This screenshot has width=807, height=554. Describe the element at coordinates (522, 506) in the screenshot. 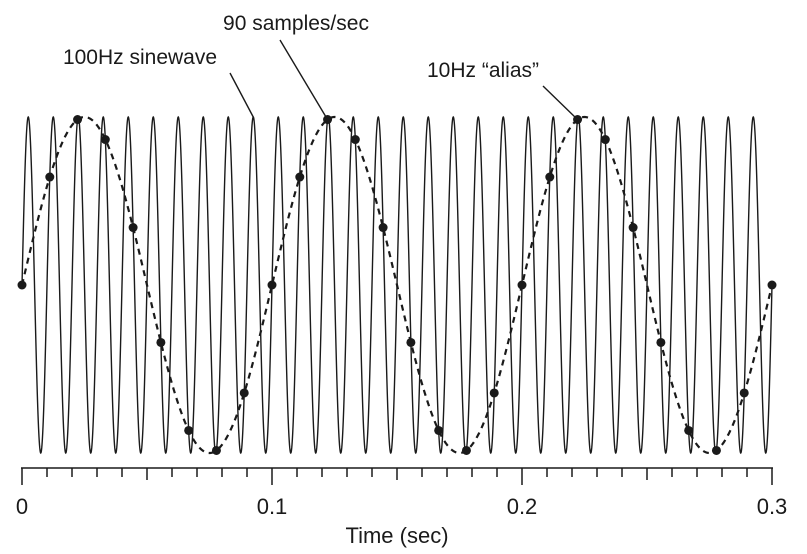

I see `x-tick-label: 0.2` at that location.